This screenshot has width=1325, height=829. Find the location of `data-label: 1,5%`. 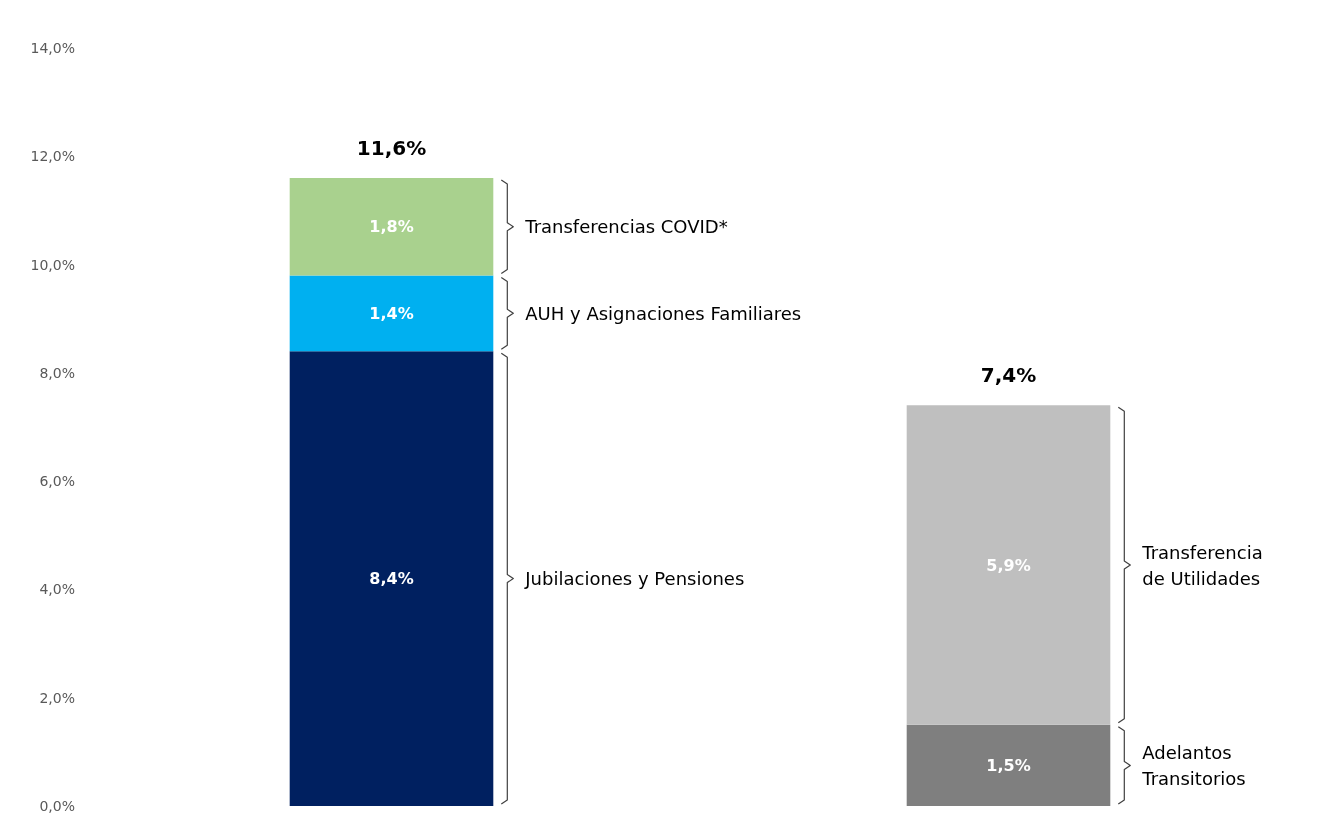

data-label: 1,5% is located at coordinates (1008, 765).